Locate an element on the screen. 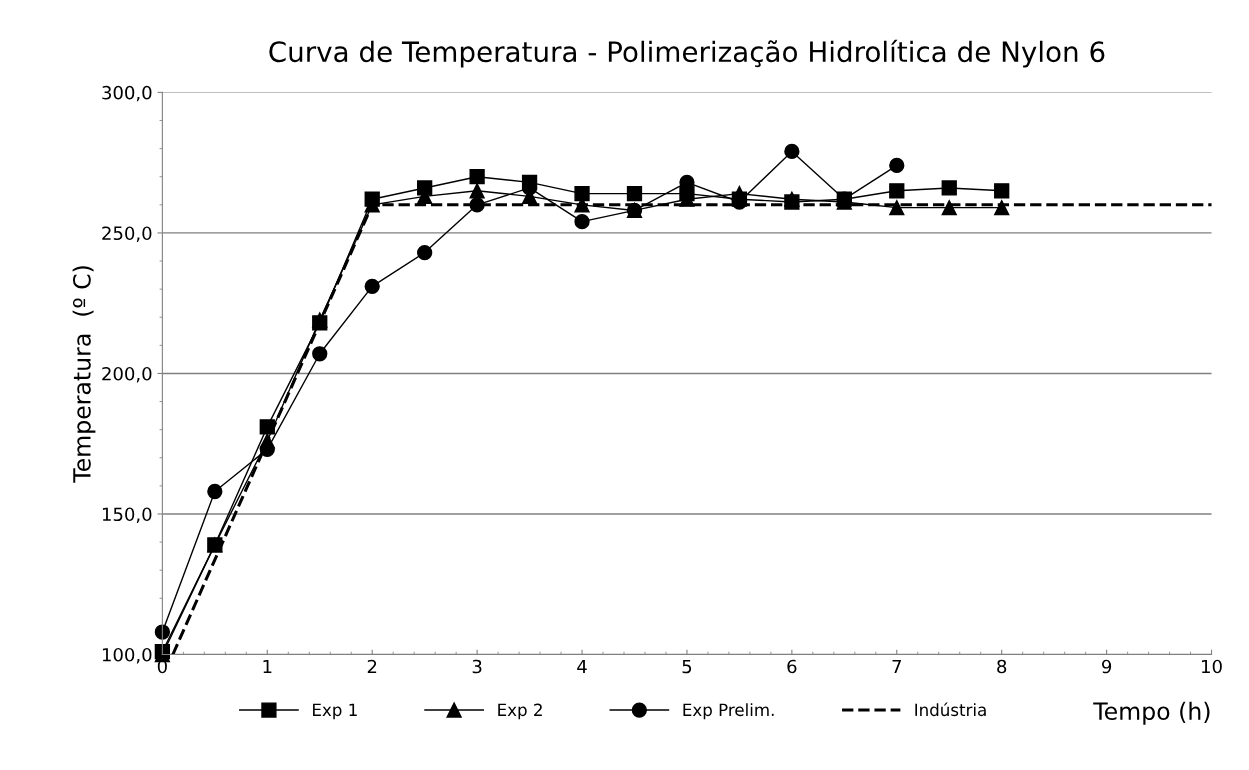 The height and width of the screenshot is (770, 1249). x-tick-label: 9 is located at coordinates (1107, 666).